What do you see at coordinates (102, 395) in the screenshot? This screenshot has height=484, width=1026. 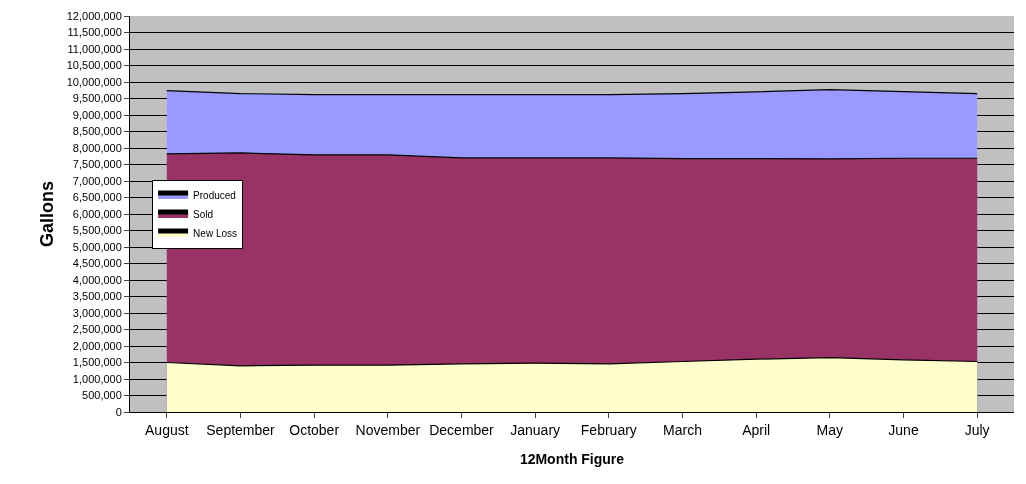 I see `y-tick-label: 500,000` at bounding box center [102, 395].